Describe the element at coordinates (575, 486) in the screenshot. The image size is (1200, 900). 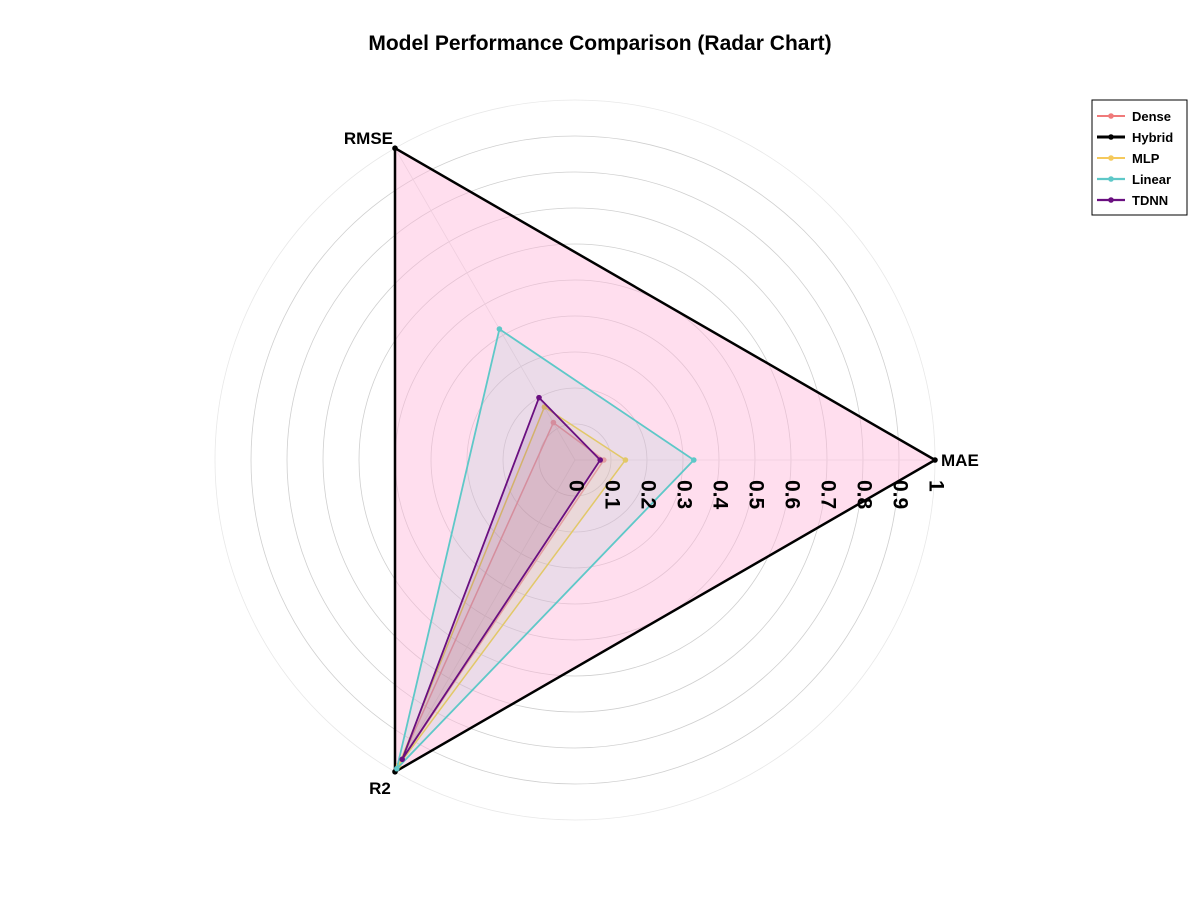
I see `radial-tick-label-0: 0` at that location.